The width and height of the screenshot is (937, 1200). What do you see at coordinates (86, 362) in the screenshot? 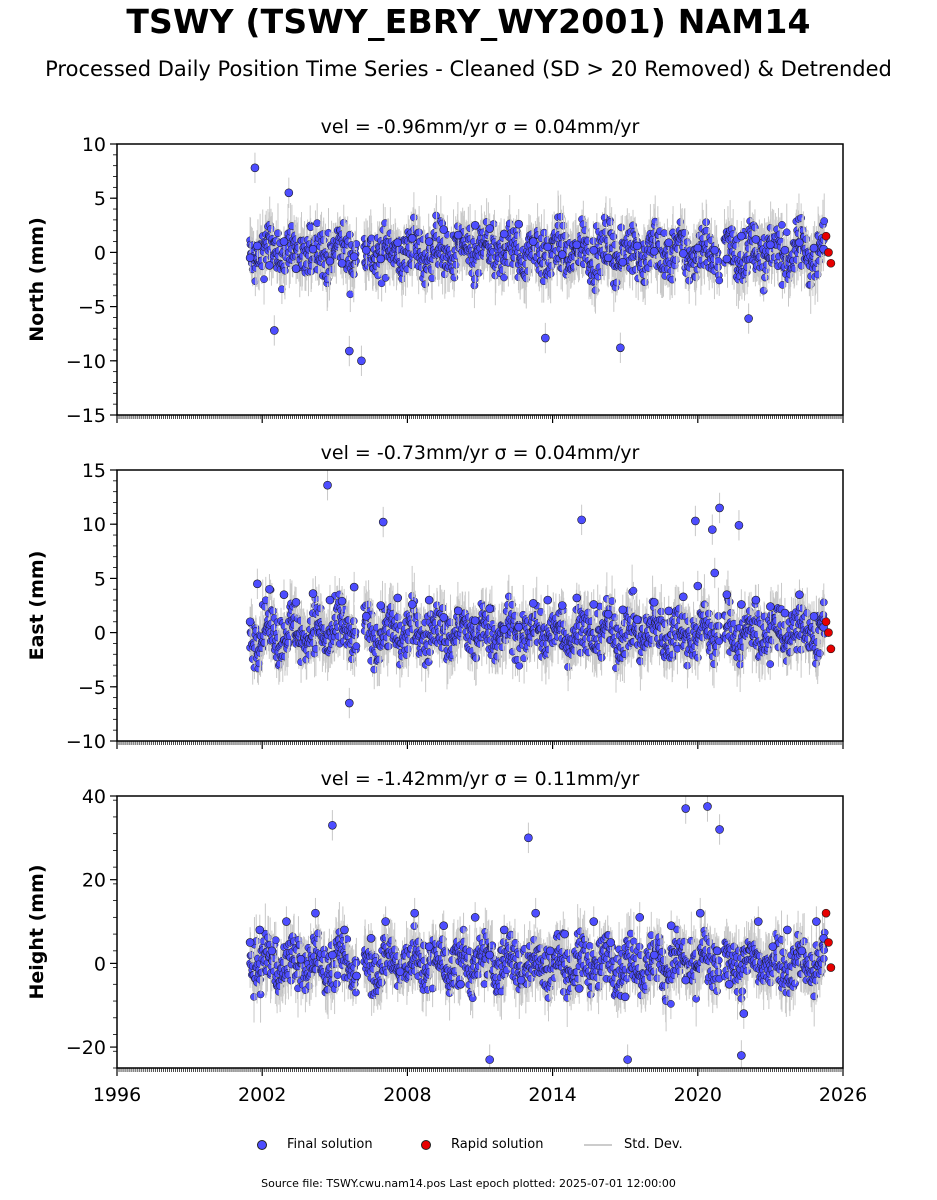
I see `y-tick-label: −10` at bounding box center [86, 362].